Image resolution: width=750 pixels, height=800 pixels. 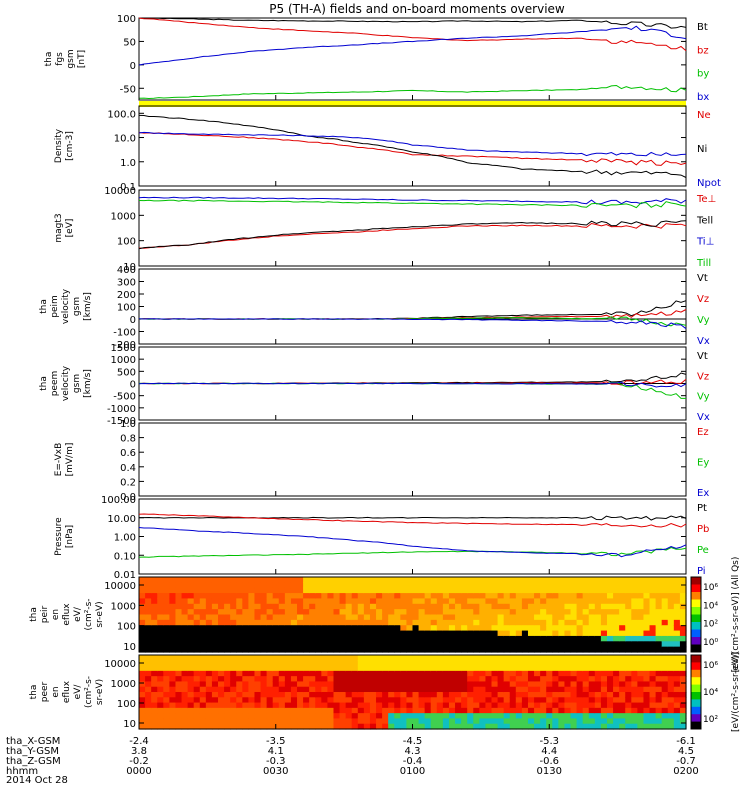 I want to click on y-label-line: tha, so click(x=44, y=383).